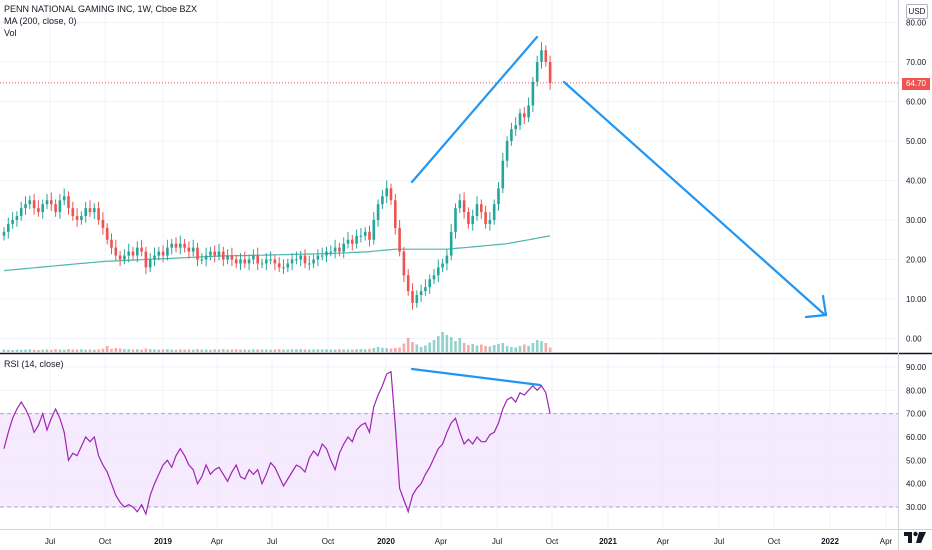 This screenshot has width=932, height=550. What do you see at coordinates (816, 306) in the screenshot?
I see `trend-arrowhead` at bounding box center [816, 306].